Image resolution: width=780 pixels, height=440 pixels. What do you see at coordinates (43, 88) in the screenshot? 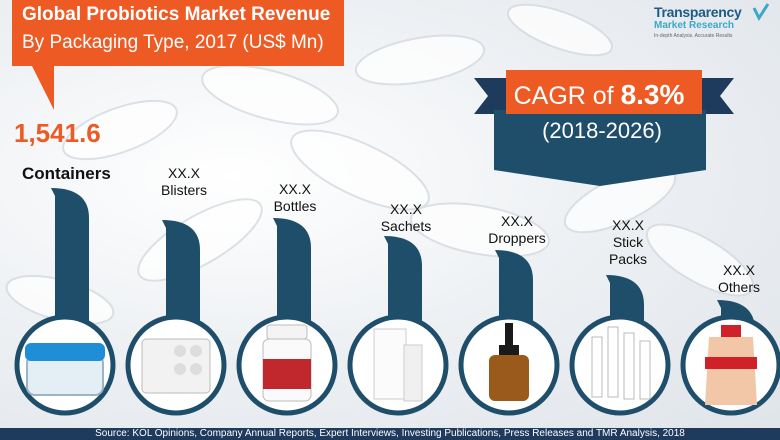
I see `title-banner-tail` at bounding box center [43, 88].